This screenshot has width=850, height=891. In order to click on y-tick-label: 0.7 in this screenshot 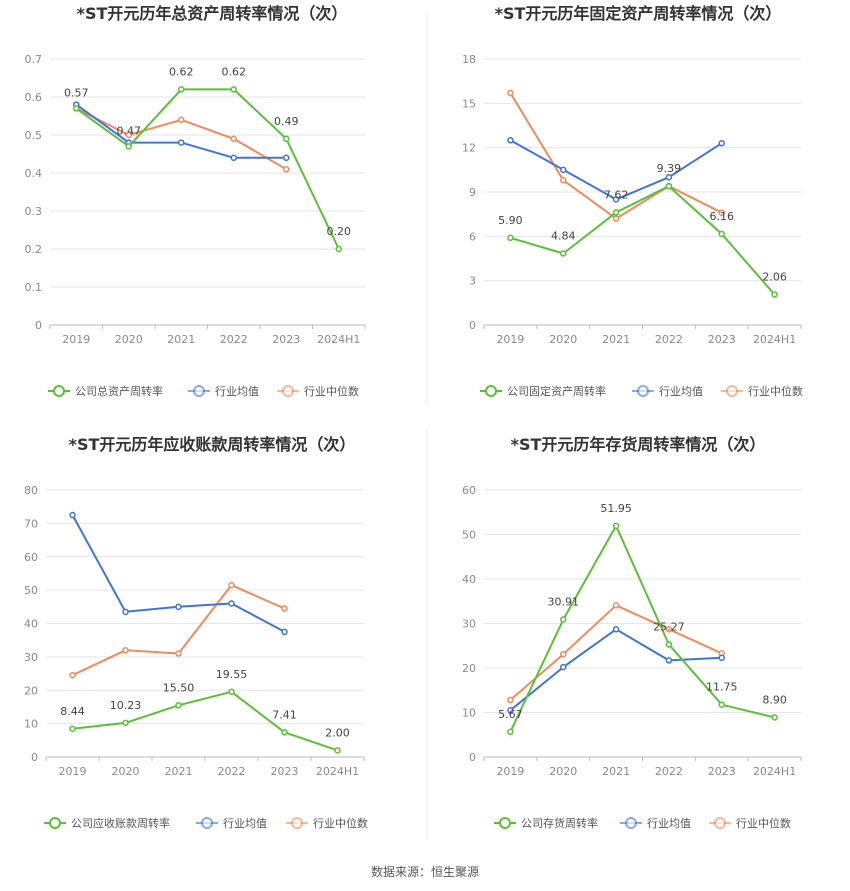, I will do `click(34, 59)`.